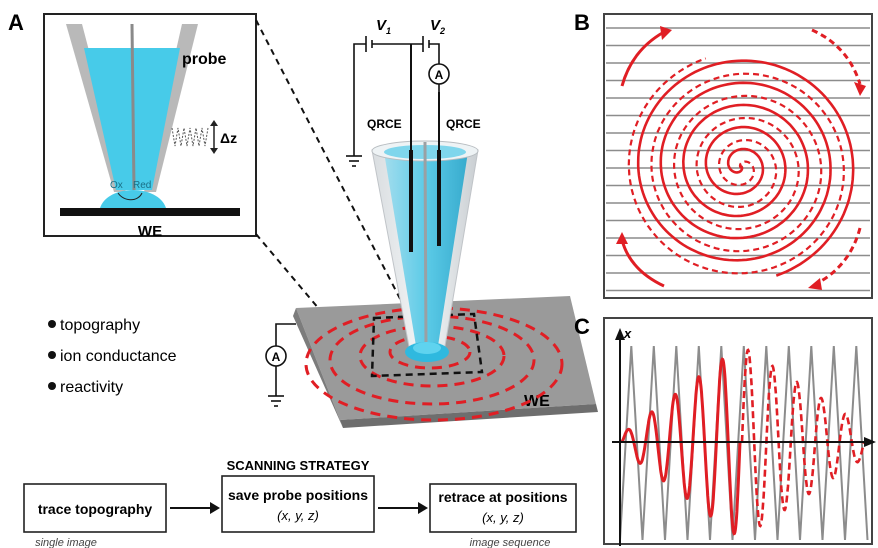 This screenshot has width=878, height=548. Describe the element at coordinates (425, 251) in the screenshot. I see `probe-assembly` at that location.